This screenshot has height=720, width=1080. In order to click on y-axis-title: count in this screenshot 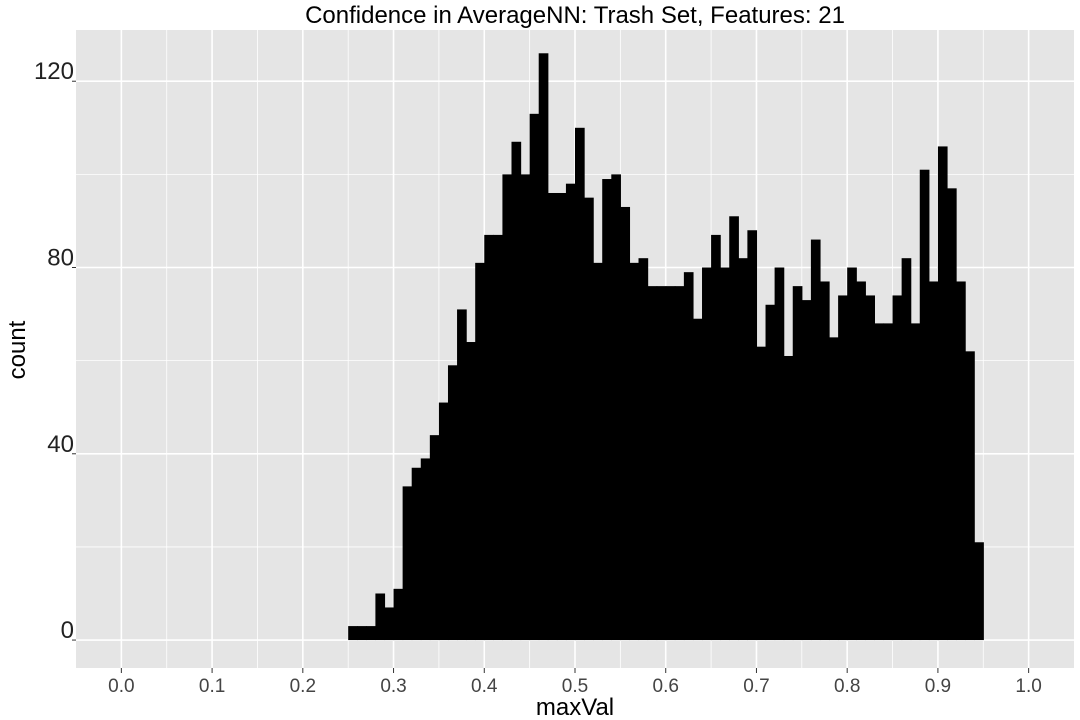, I will do `click(17, 349)`.